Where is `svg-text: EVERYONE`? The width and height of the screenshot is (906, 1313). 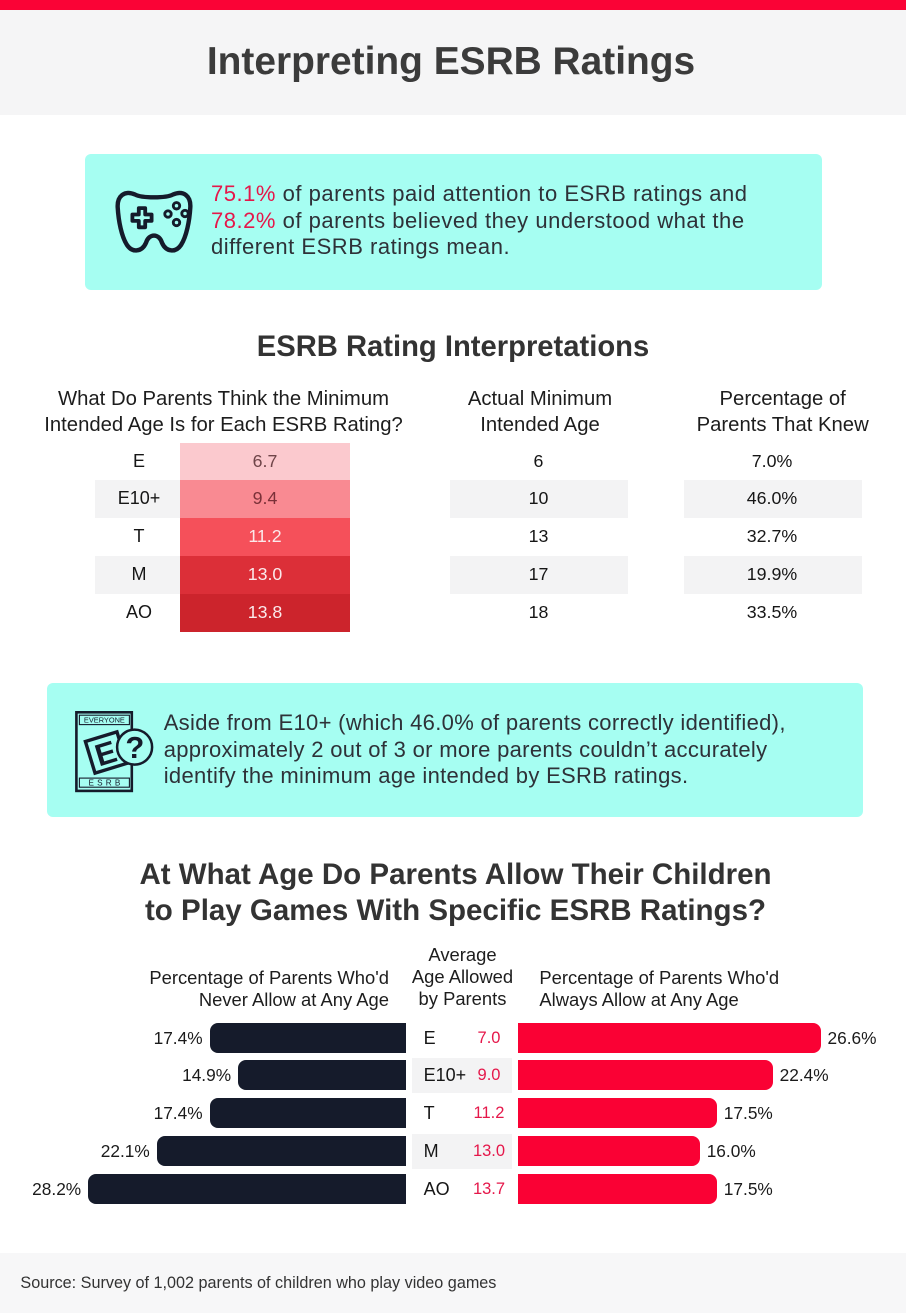
svg-text: EVERYONE is located at coordinates (103, 719).